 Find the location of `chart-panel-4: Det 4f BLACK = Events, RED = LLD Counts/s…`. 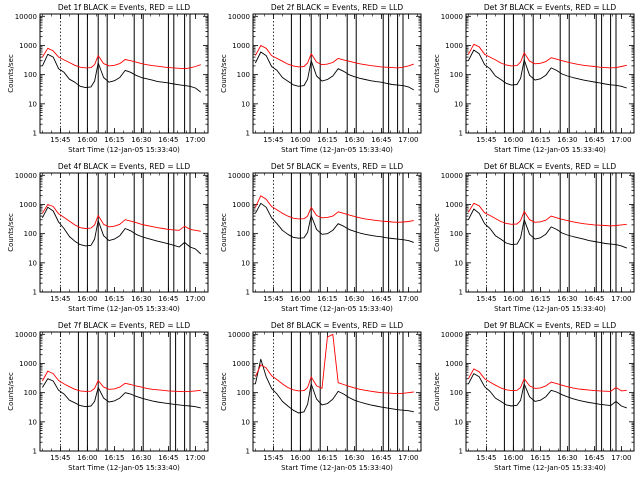

chart-panel-4: Det 4f BLACK = Events, RED = LLD Counts/s… is located at coordinates (108, 237).